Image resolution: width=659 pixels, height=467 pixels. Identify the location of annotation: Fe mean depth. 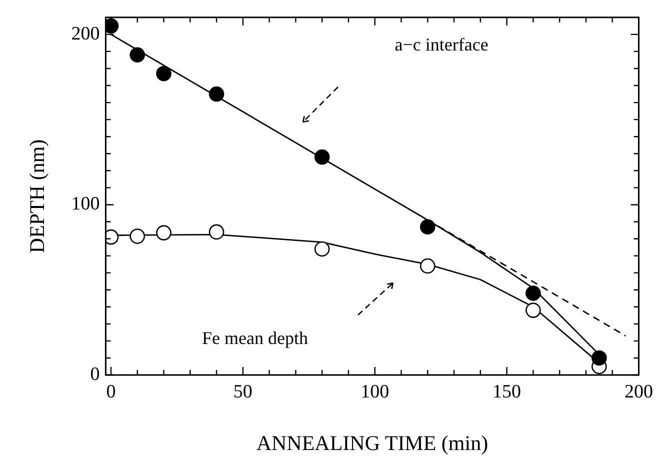
(255, 338).